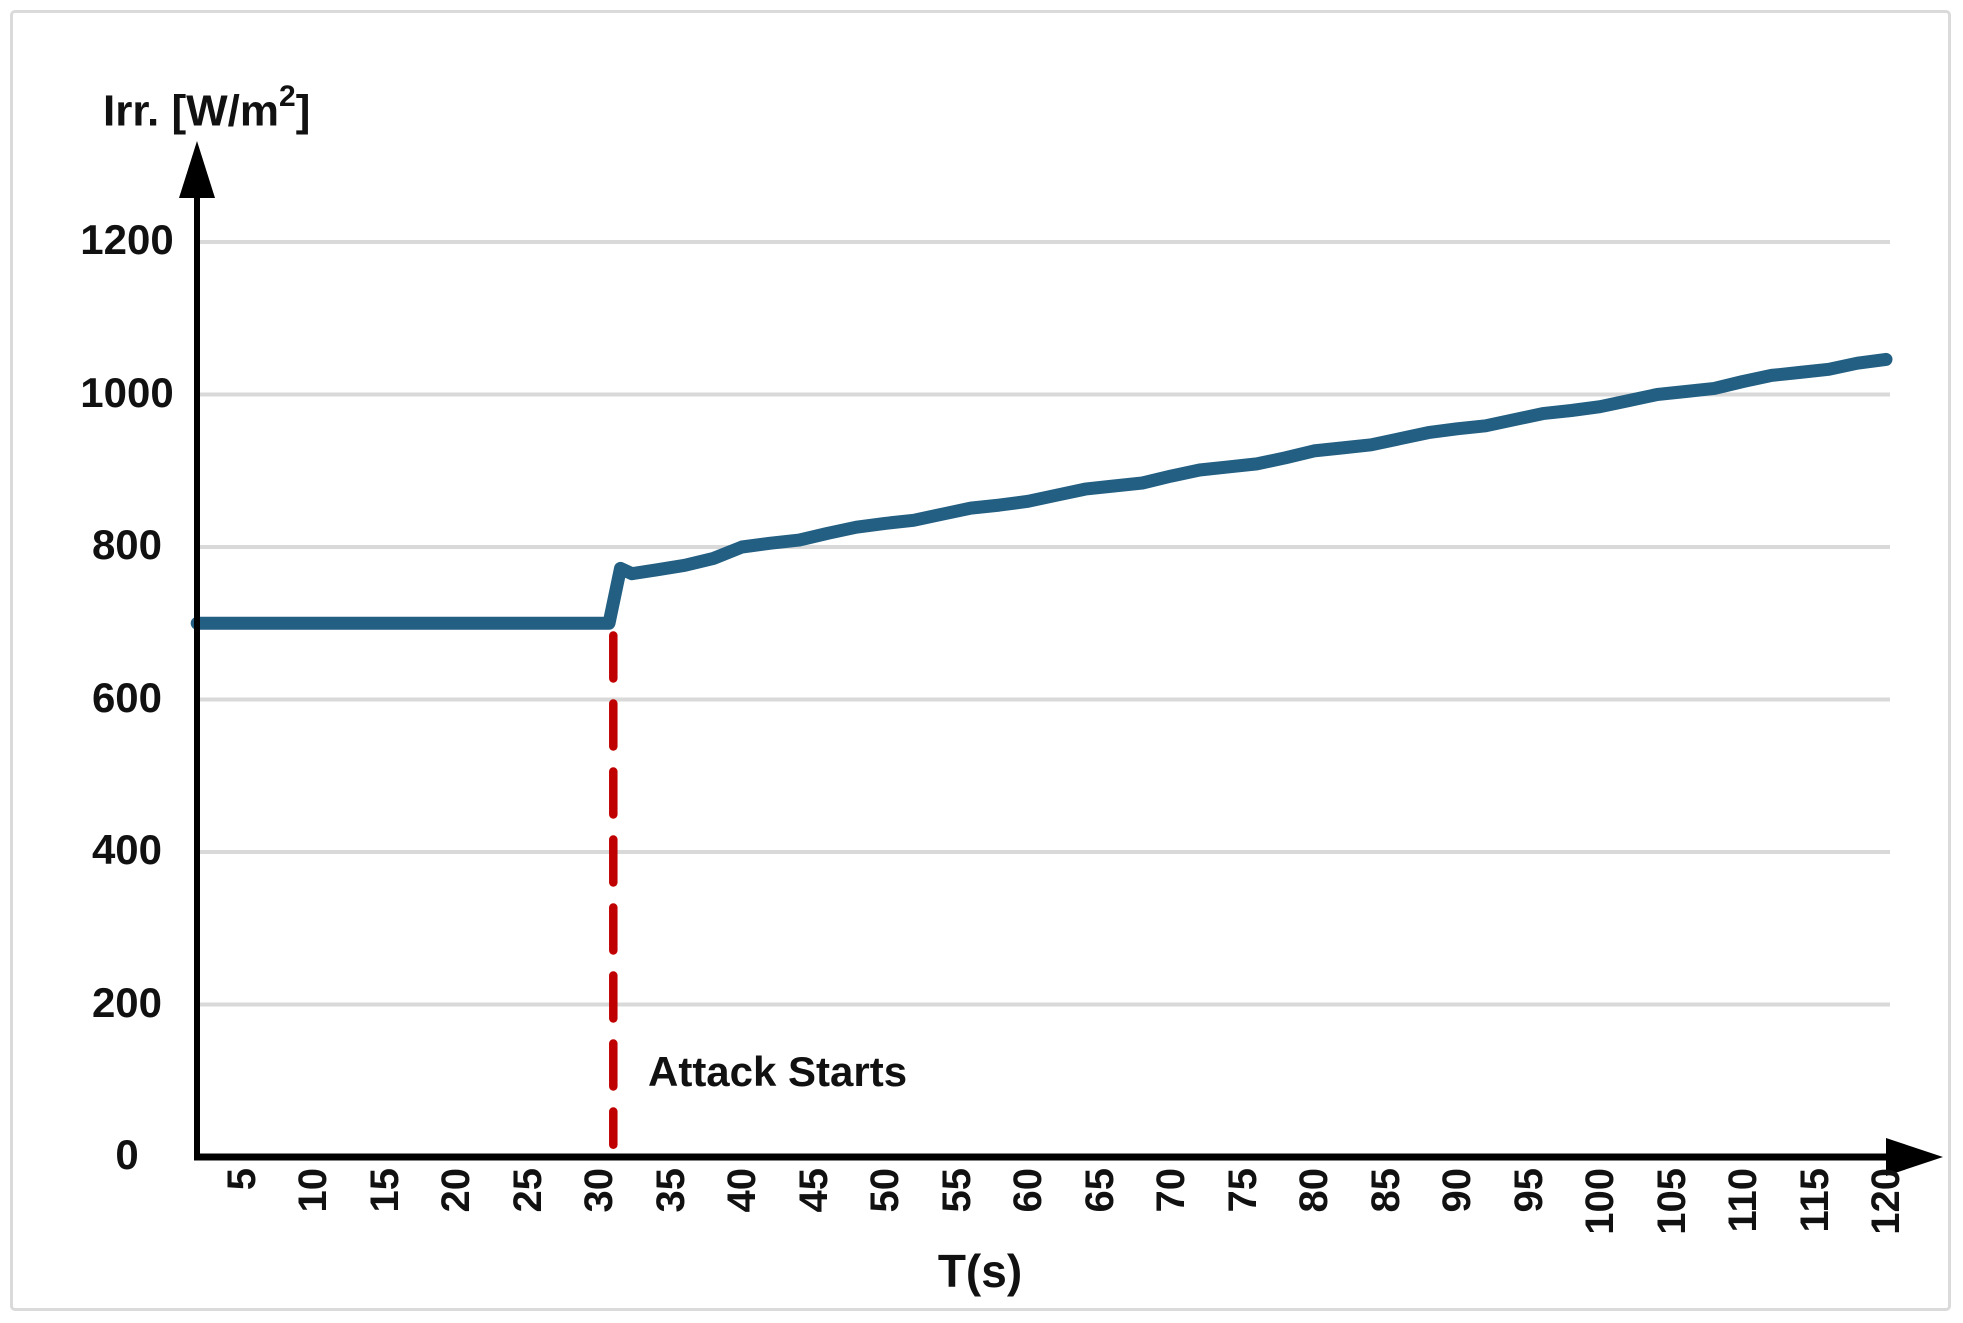  What do you see at coordinates (197, 169) in the screenshot?
I see `y-axis-arrowhead` at bounding box center [197, 169].